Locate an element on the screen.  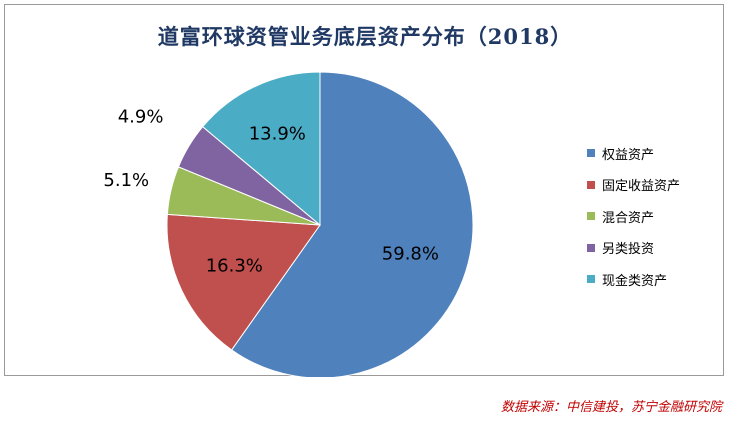
legend: 权益资产固定收益资产 混合资产另类投资现金类资产 is located at coordinates (633, 224).